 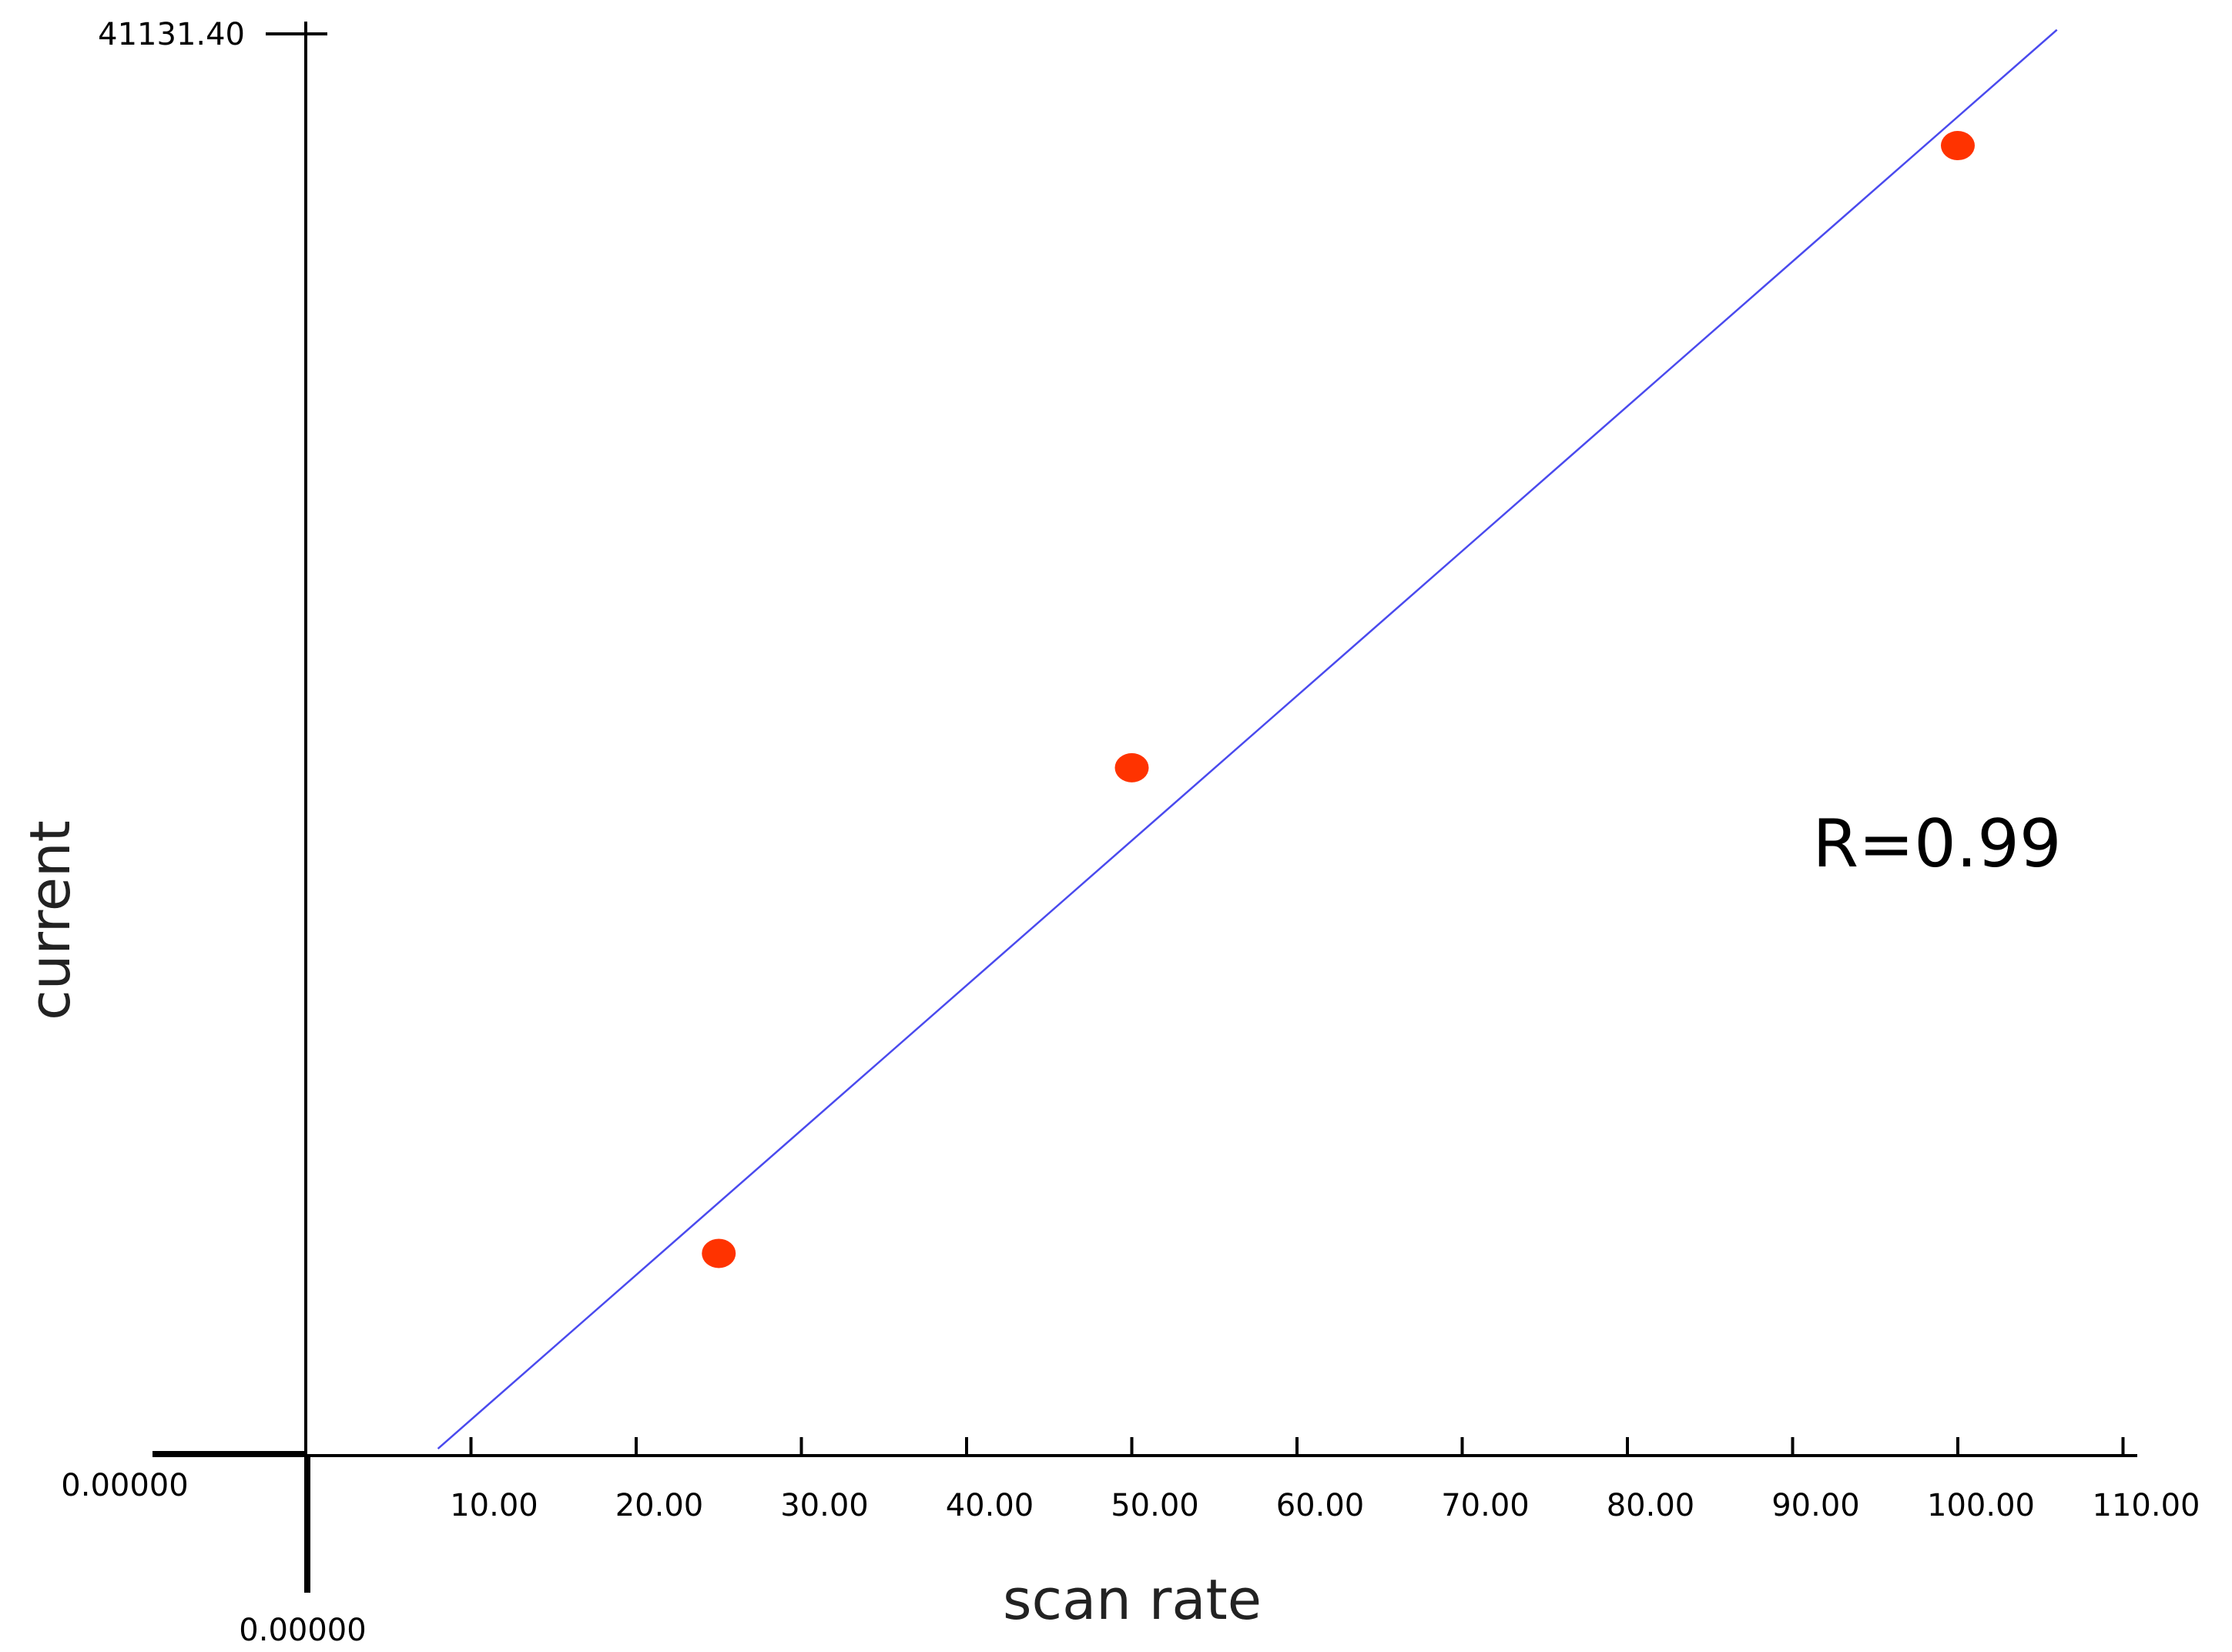 What do you see at coordinates (171, 34) in the screenshot?
I see `y-max-label: 41131.40` at bounding box center [171, 34].